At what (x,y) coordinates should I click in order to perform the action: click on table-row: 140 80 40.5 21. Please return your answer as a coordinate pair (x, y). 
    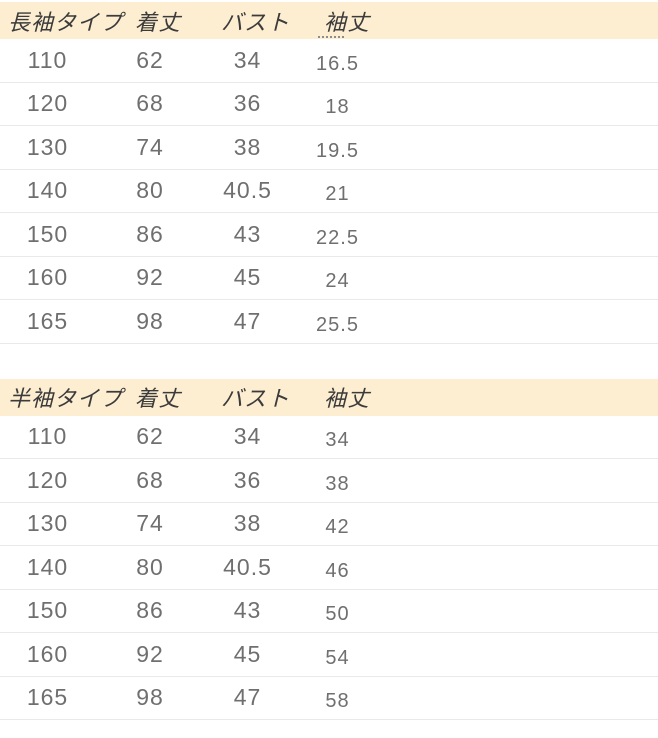
    Looking at the image, I should click on (329, 191).